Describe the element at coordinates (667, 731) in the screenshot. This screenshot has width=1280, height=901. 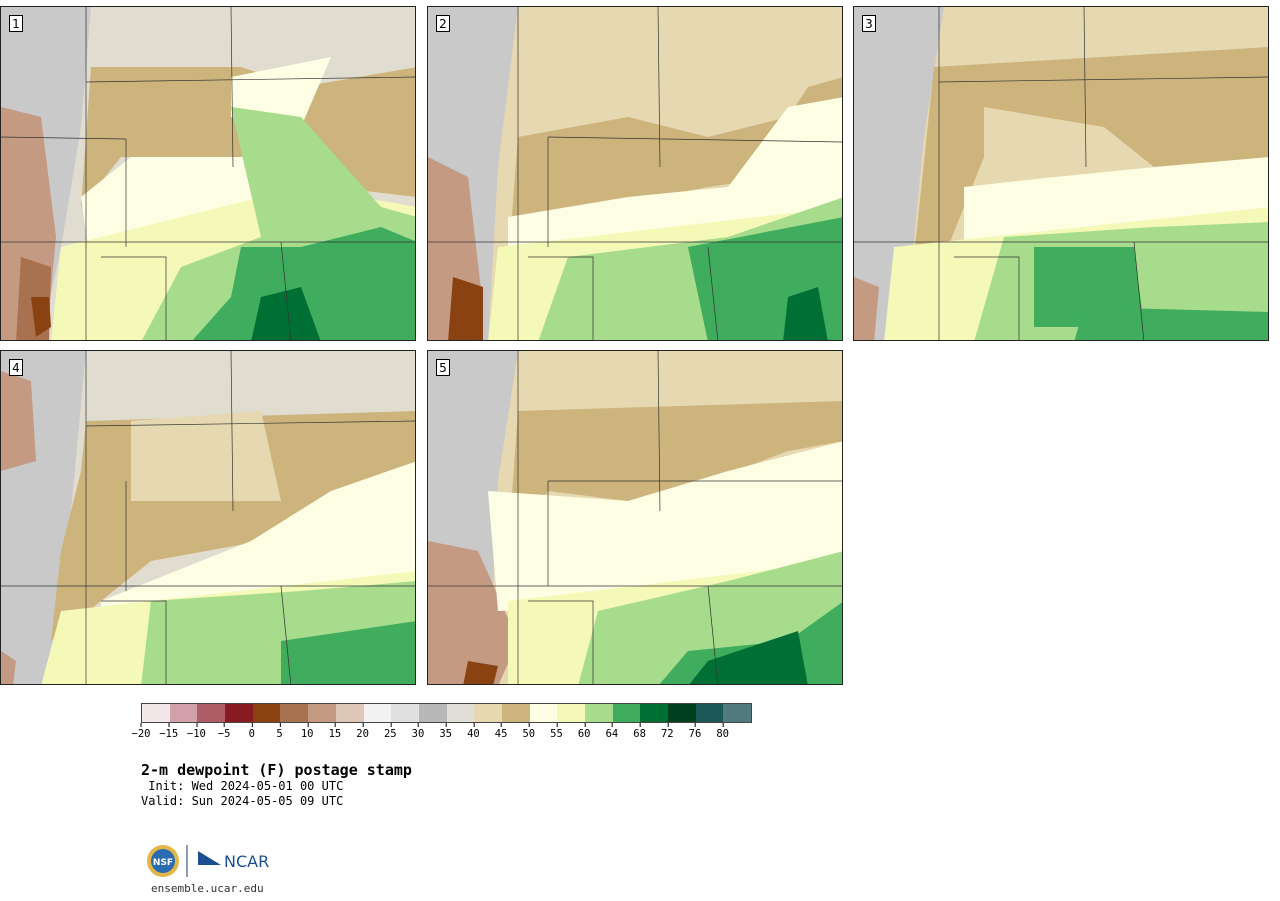
I see `colorbar-tick-label: 72` at that location.